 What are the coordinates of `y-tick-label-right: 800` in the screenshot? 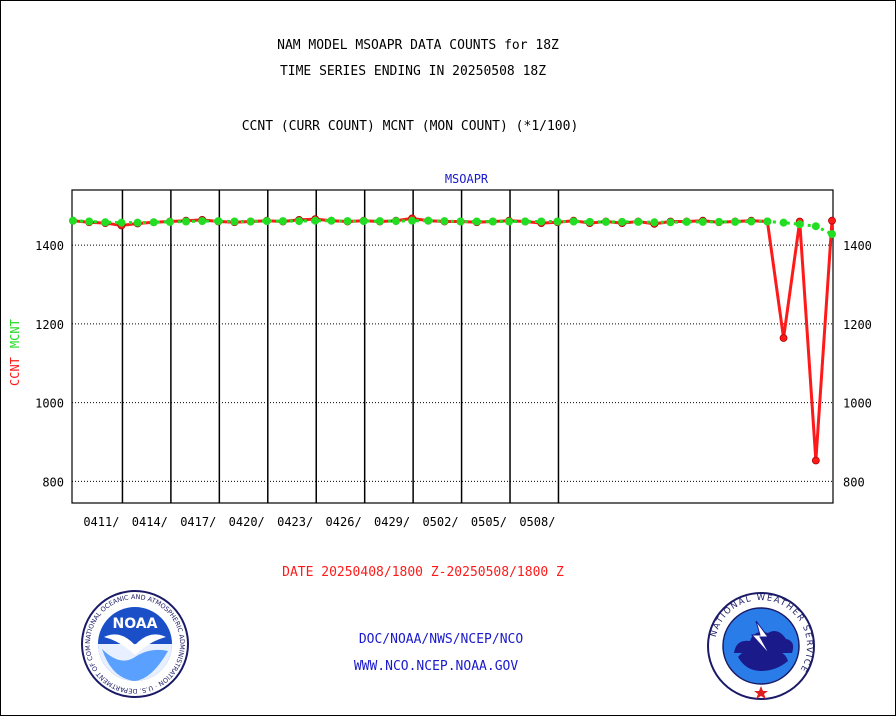 It's located at (854, 482).